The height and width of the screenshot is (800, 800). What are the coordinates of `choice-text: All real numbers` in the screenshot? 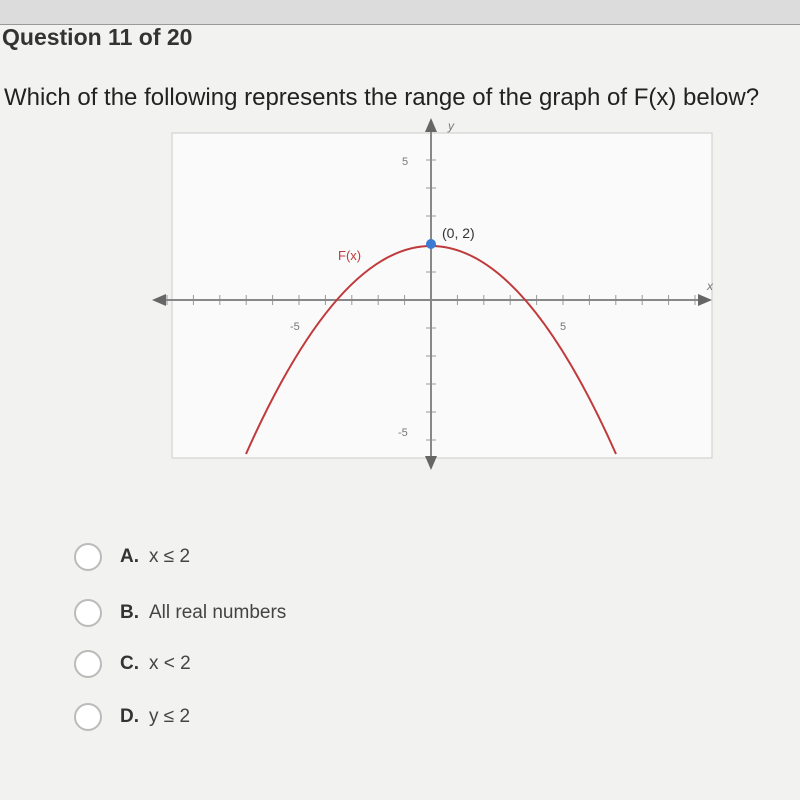 It's located at (218, 612).